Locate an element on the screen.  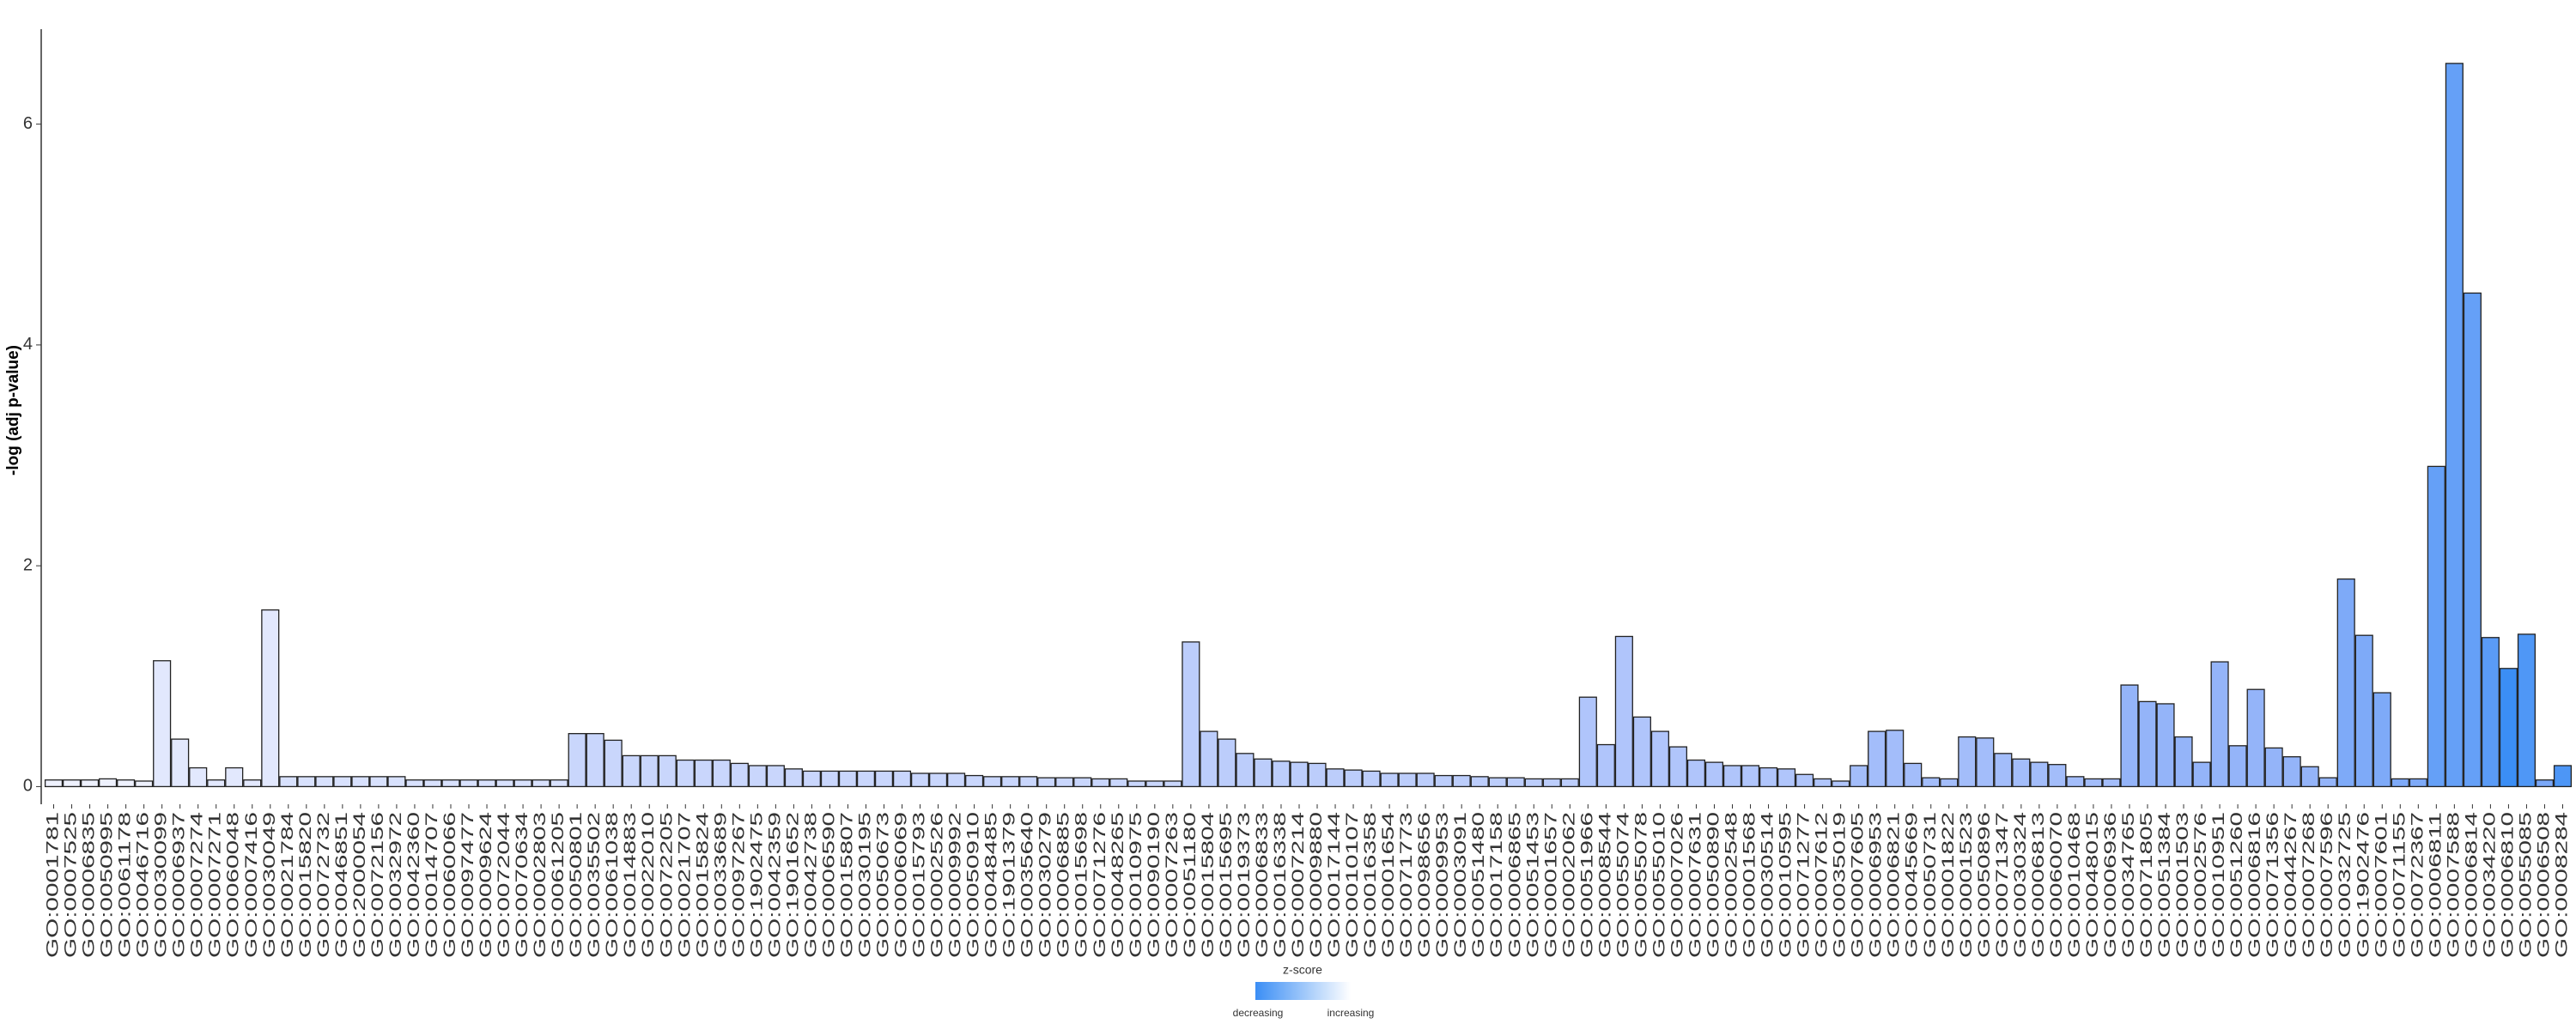
x-tick-label: GO:0016358 is located at coordinates (1371, 885).